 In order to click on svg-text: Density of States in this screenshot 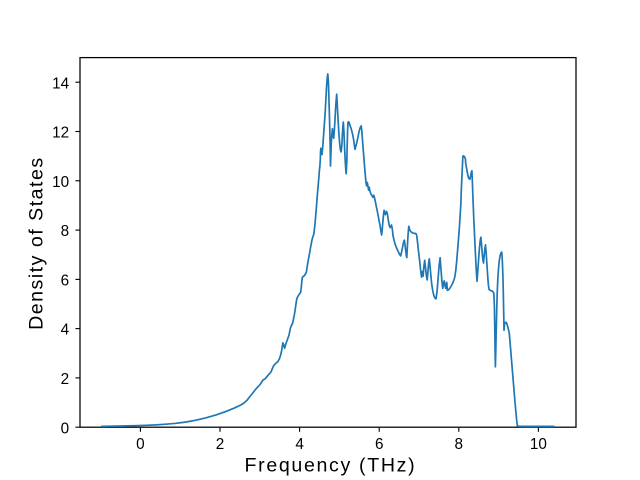, I will do `click(36, 243)`.